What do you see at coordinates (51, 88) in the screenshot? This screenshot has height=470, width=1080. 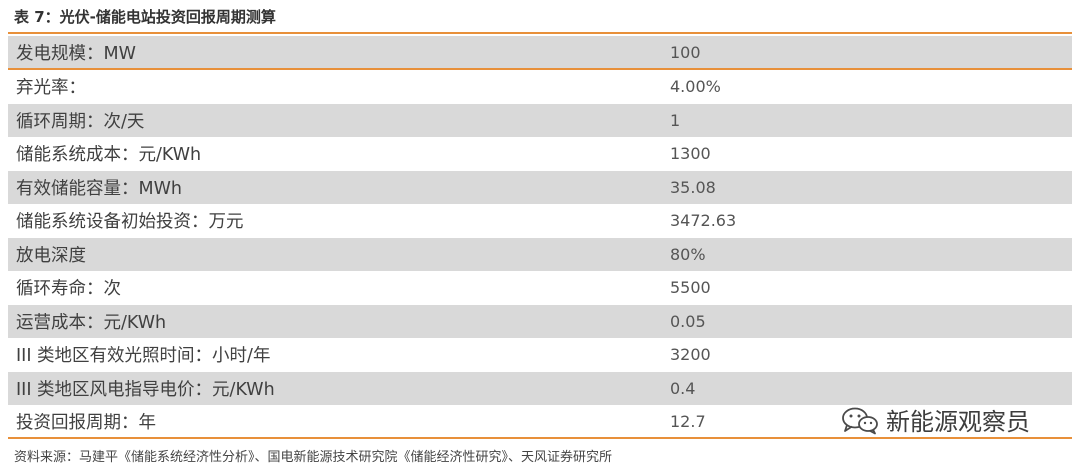 I see `row-label: 弃光率：` at bounding box center [51, 88].